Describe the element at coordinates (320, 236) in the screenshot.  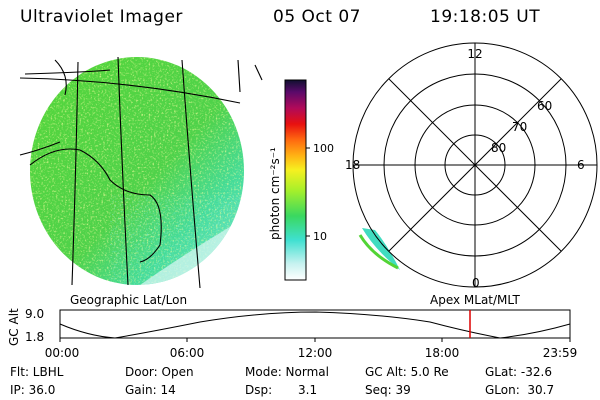
I see `colorbar-tick-10: 10` at that location.